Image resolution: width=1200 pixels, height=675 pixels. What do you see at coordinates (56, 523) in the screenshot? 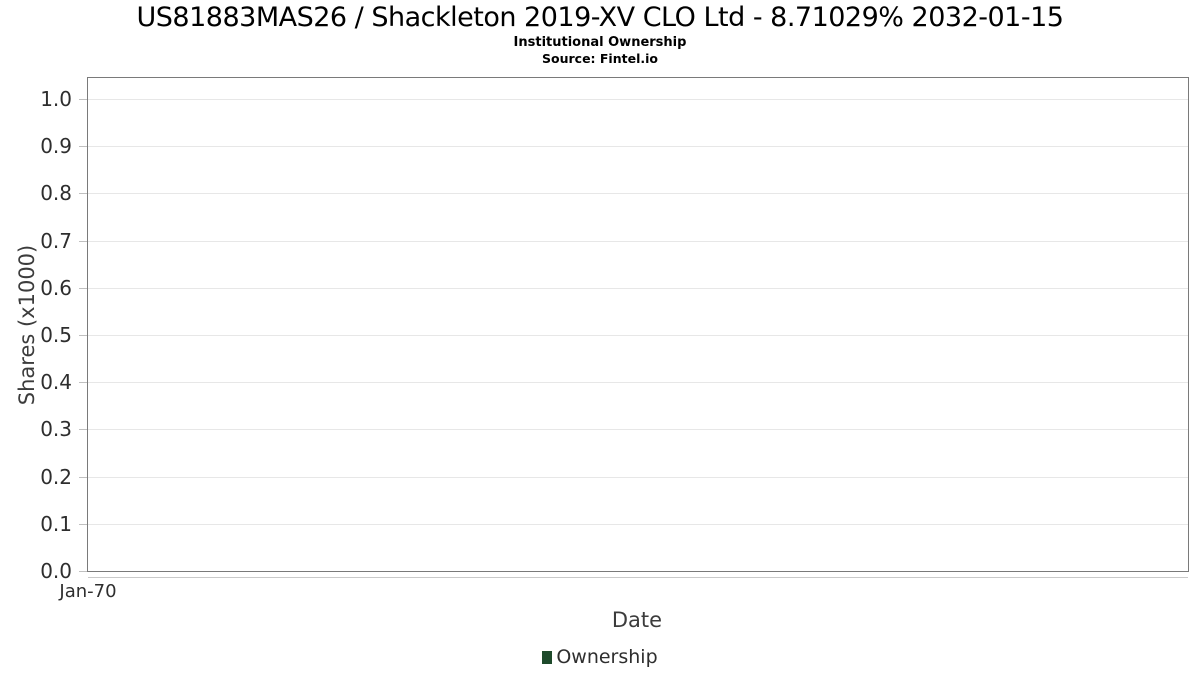
I see `y-tick-label: 0.1` at bounding box center [56, 523].